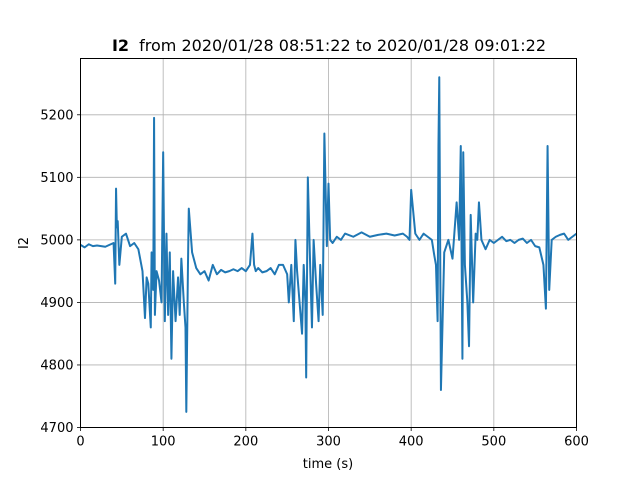  What do you see at coordinates (60, 272) in the screenshot?
I see `y-axis: 4700 4800 4900 5000 5100 5200` at bounding box center [60, 272].